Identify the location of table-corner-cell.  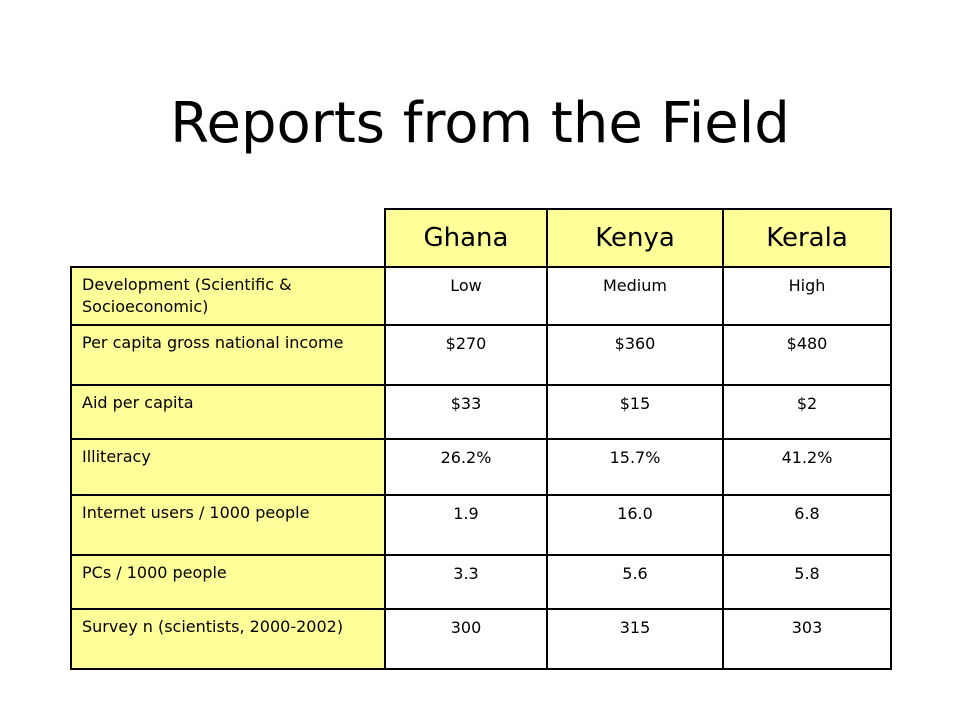
(228, 238).